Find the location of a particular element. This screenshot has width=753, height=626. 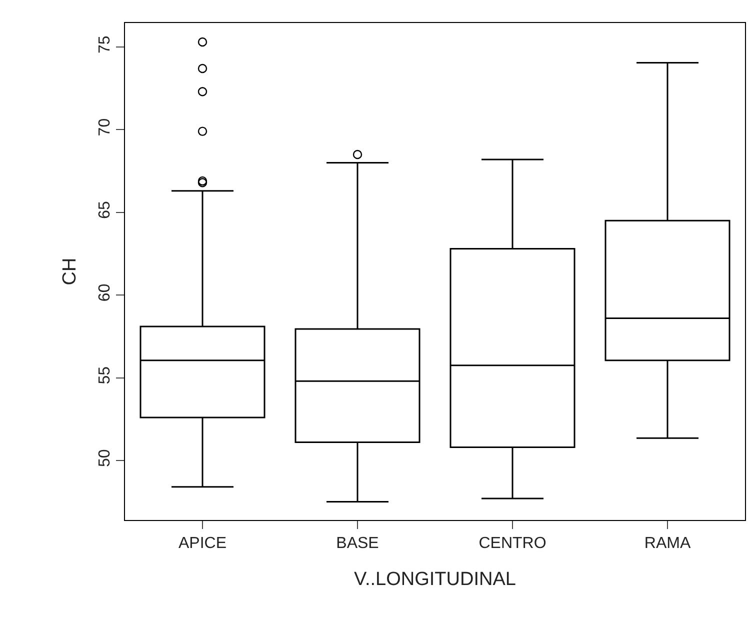

x-tick-label: RAMA is located at coordinates (667, 543).